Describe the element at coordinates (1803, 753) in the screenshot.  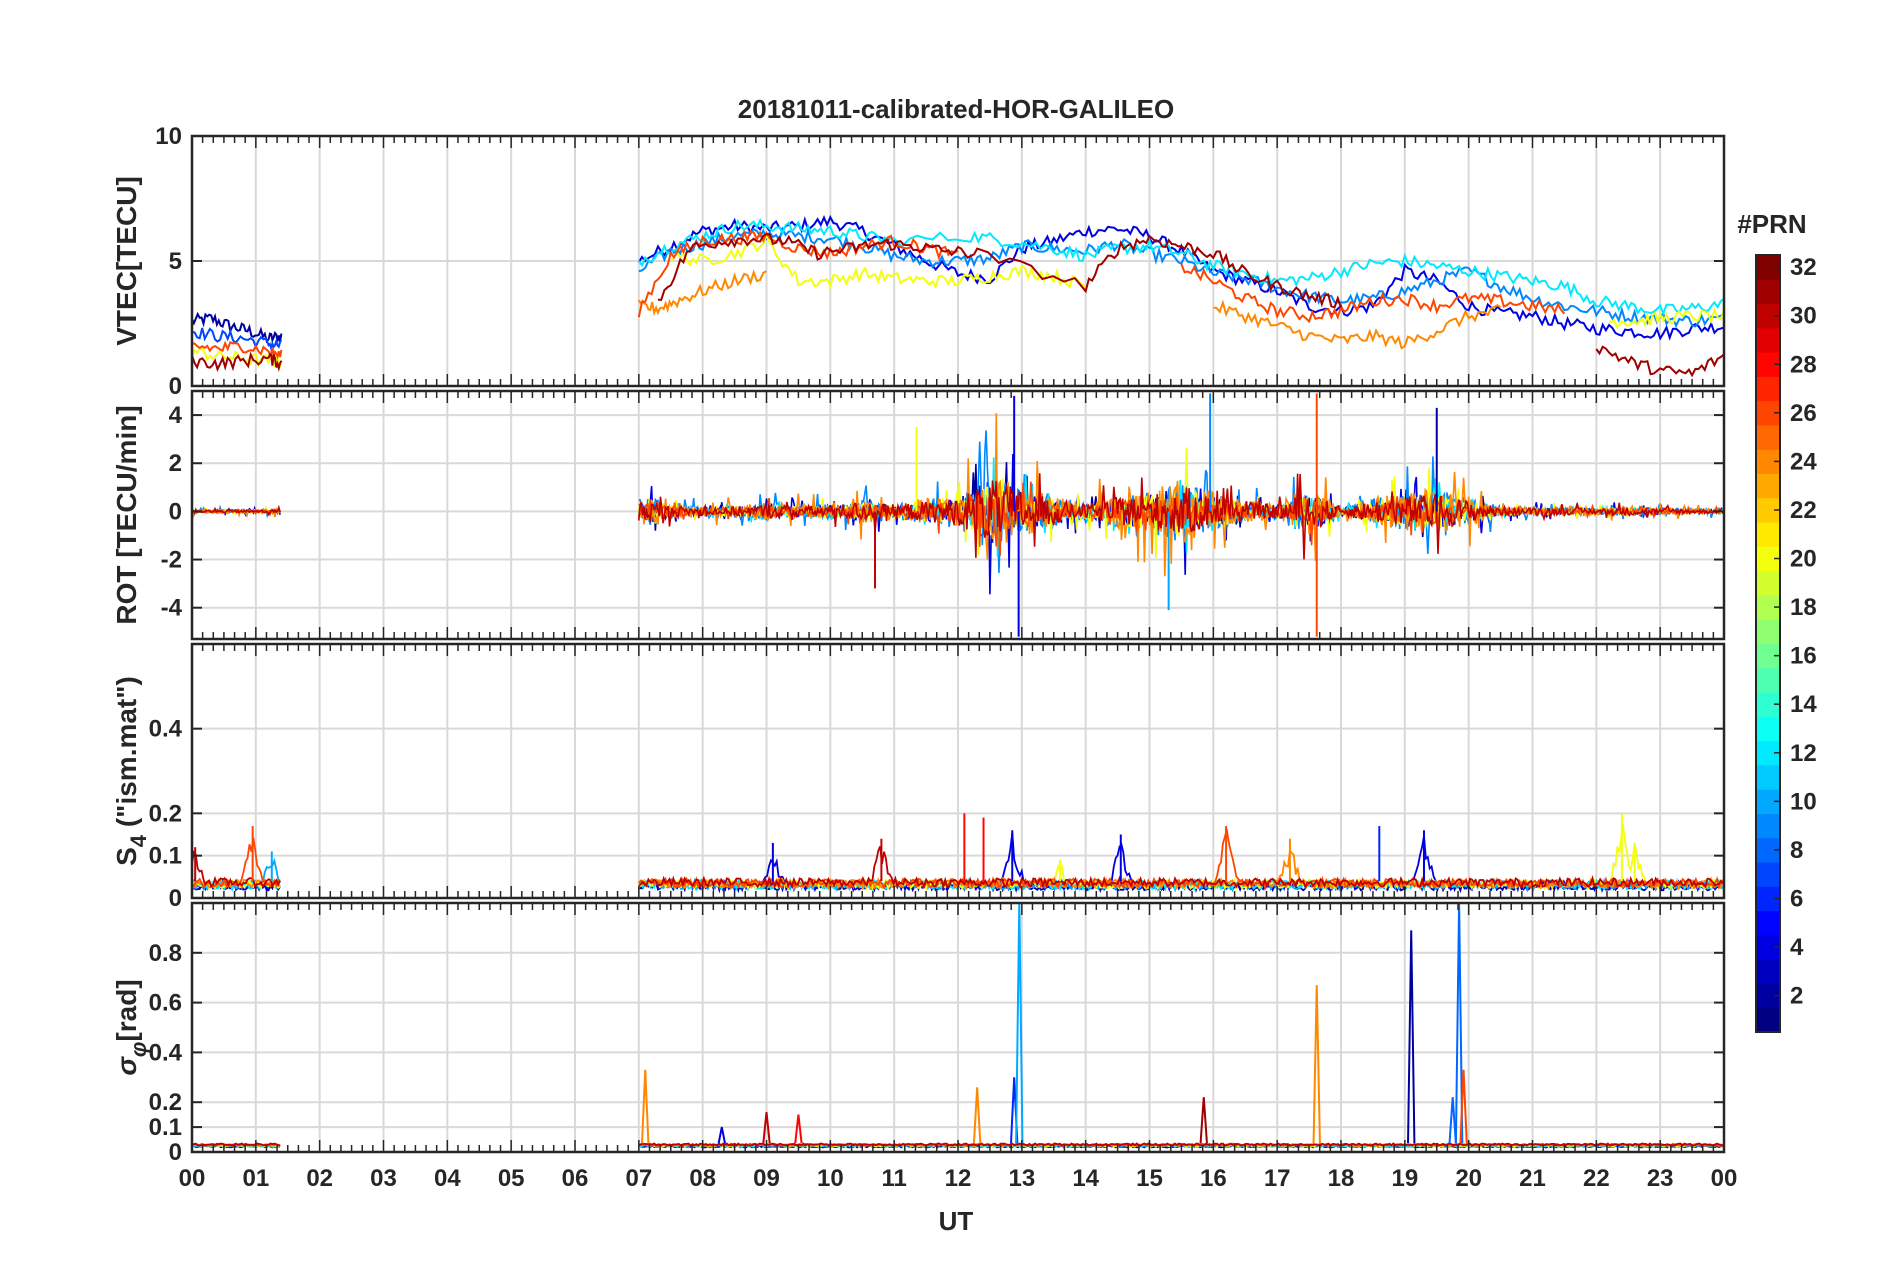
I see `colorbar-tick-label: 12` at that location.